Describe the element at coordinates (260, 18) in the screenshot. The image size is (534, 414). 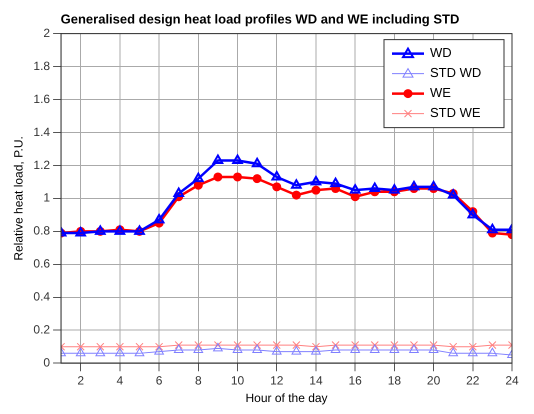
I see `chart-title: Generalised design heat load profiles WD and WE including STD` at that location.